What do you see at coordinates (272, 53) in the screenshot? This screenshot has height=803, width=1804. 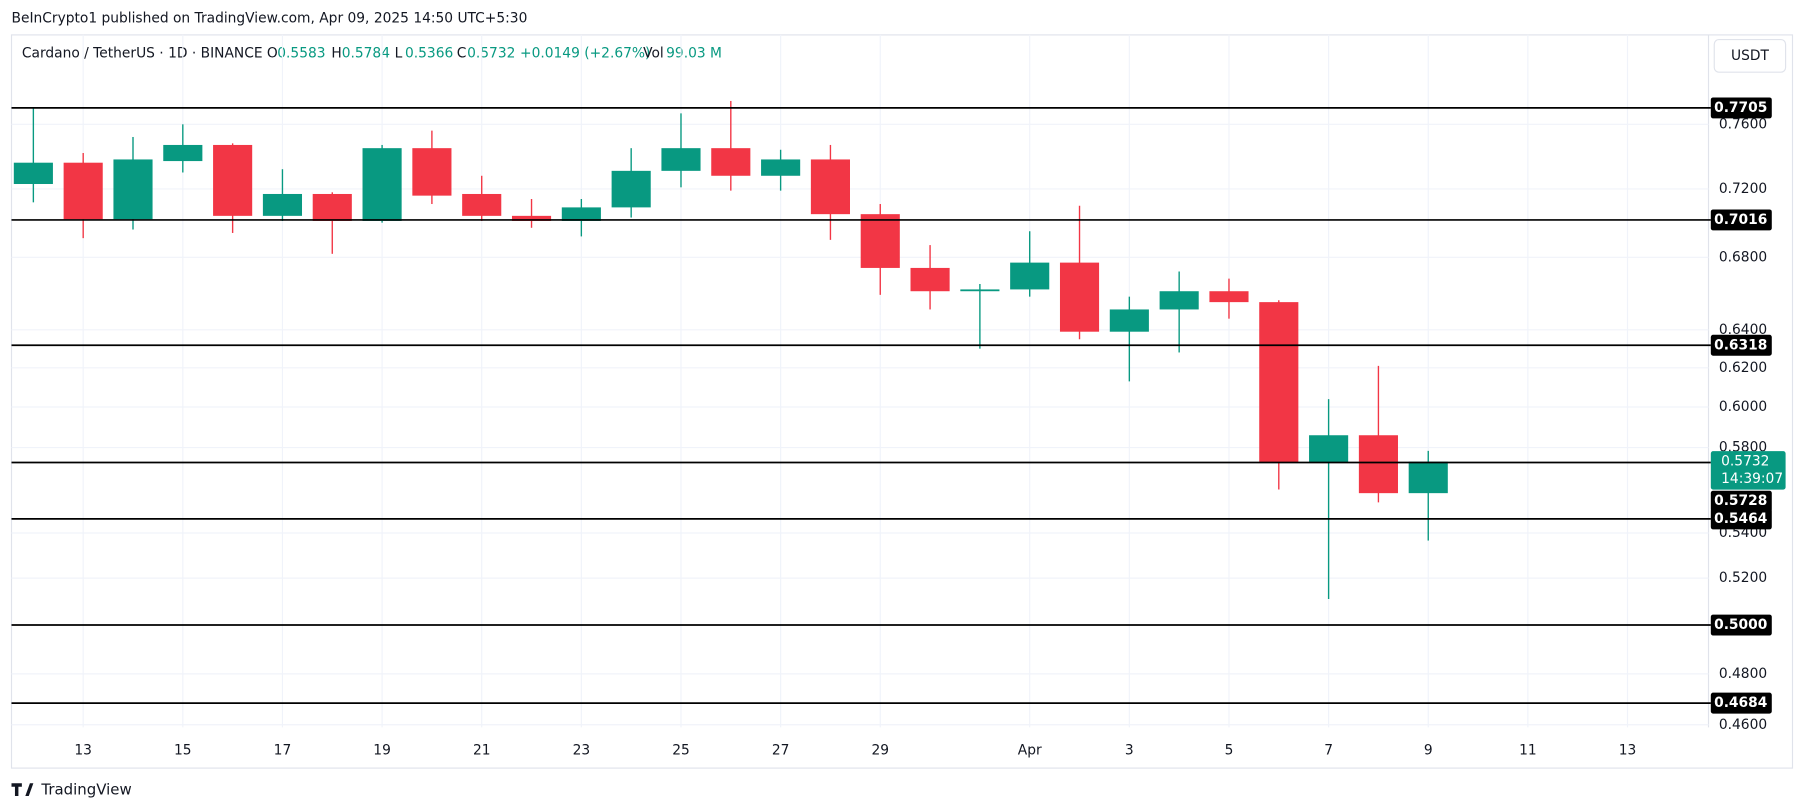 I see `ohlc-label: O` at bounding box center [272, 53].